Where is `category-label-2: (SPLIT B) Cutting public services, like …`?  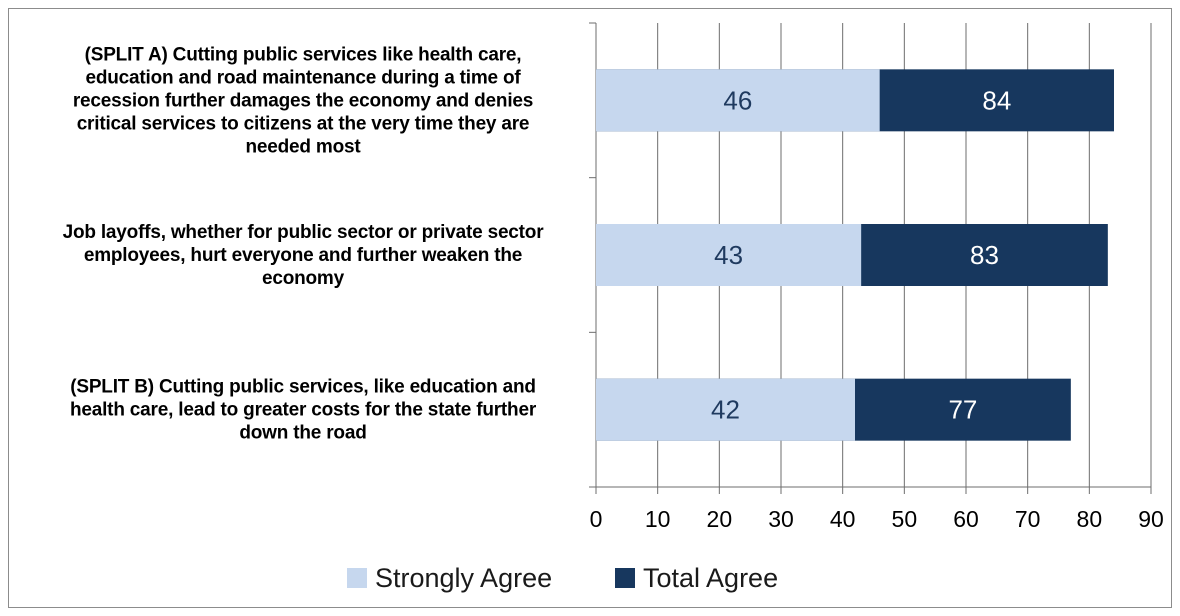
category-label-2: (SPLIT B) Cutting public services, like … is located at coordinates (303, 410).